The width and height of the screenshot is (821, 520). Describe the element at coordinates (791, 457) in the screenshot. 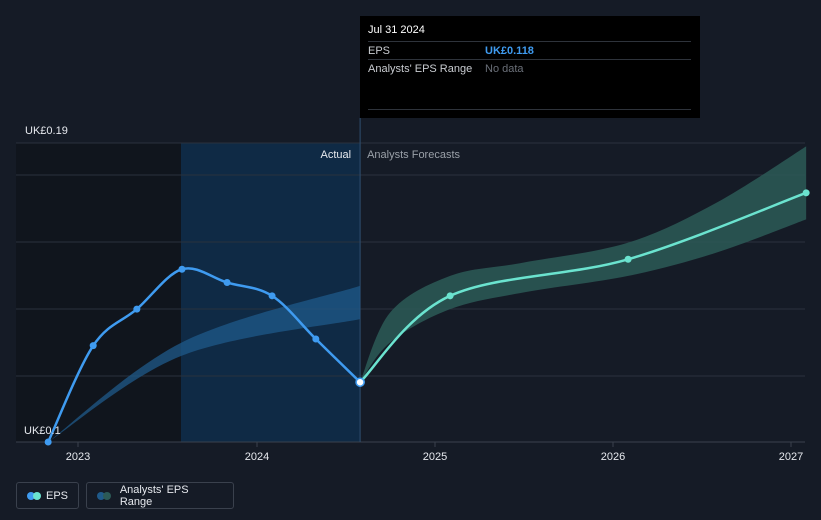

I see `x-tick-label: 2027` at that location.